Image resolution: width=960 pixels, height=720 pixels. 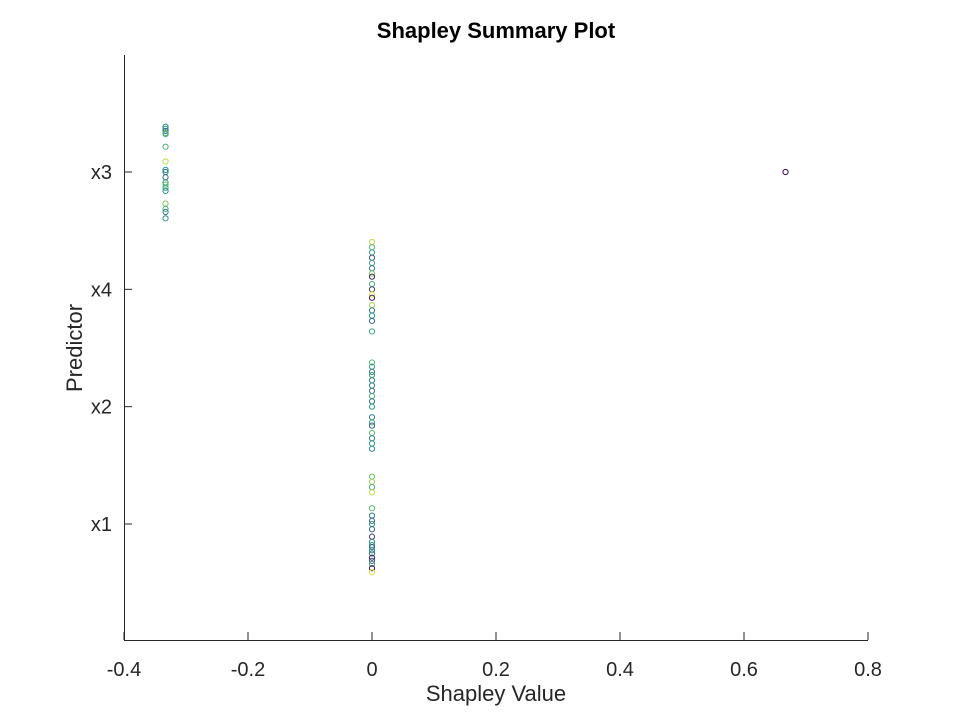 What do you see at coordinates (620, 670) in the screenshot?
I see `x-tick-label: 0.4` at bounding box center [620, 670].